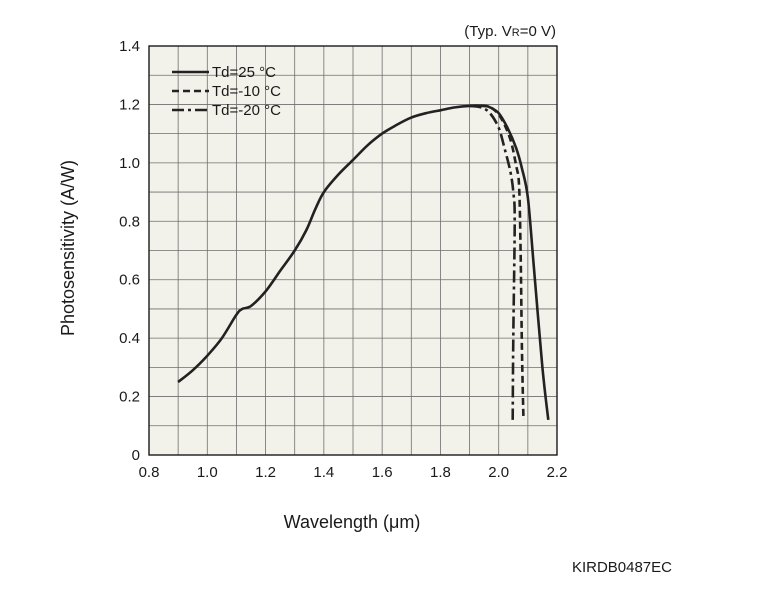  I want to click on x-tick-label: 1.2, so click(265, 472).